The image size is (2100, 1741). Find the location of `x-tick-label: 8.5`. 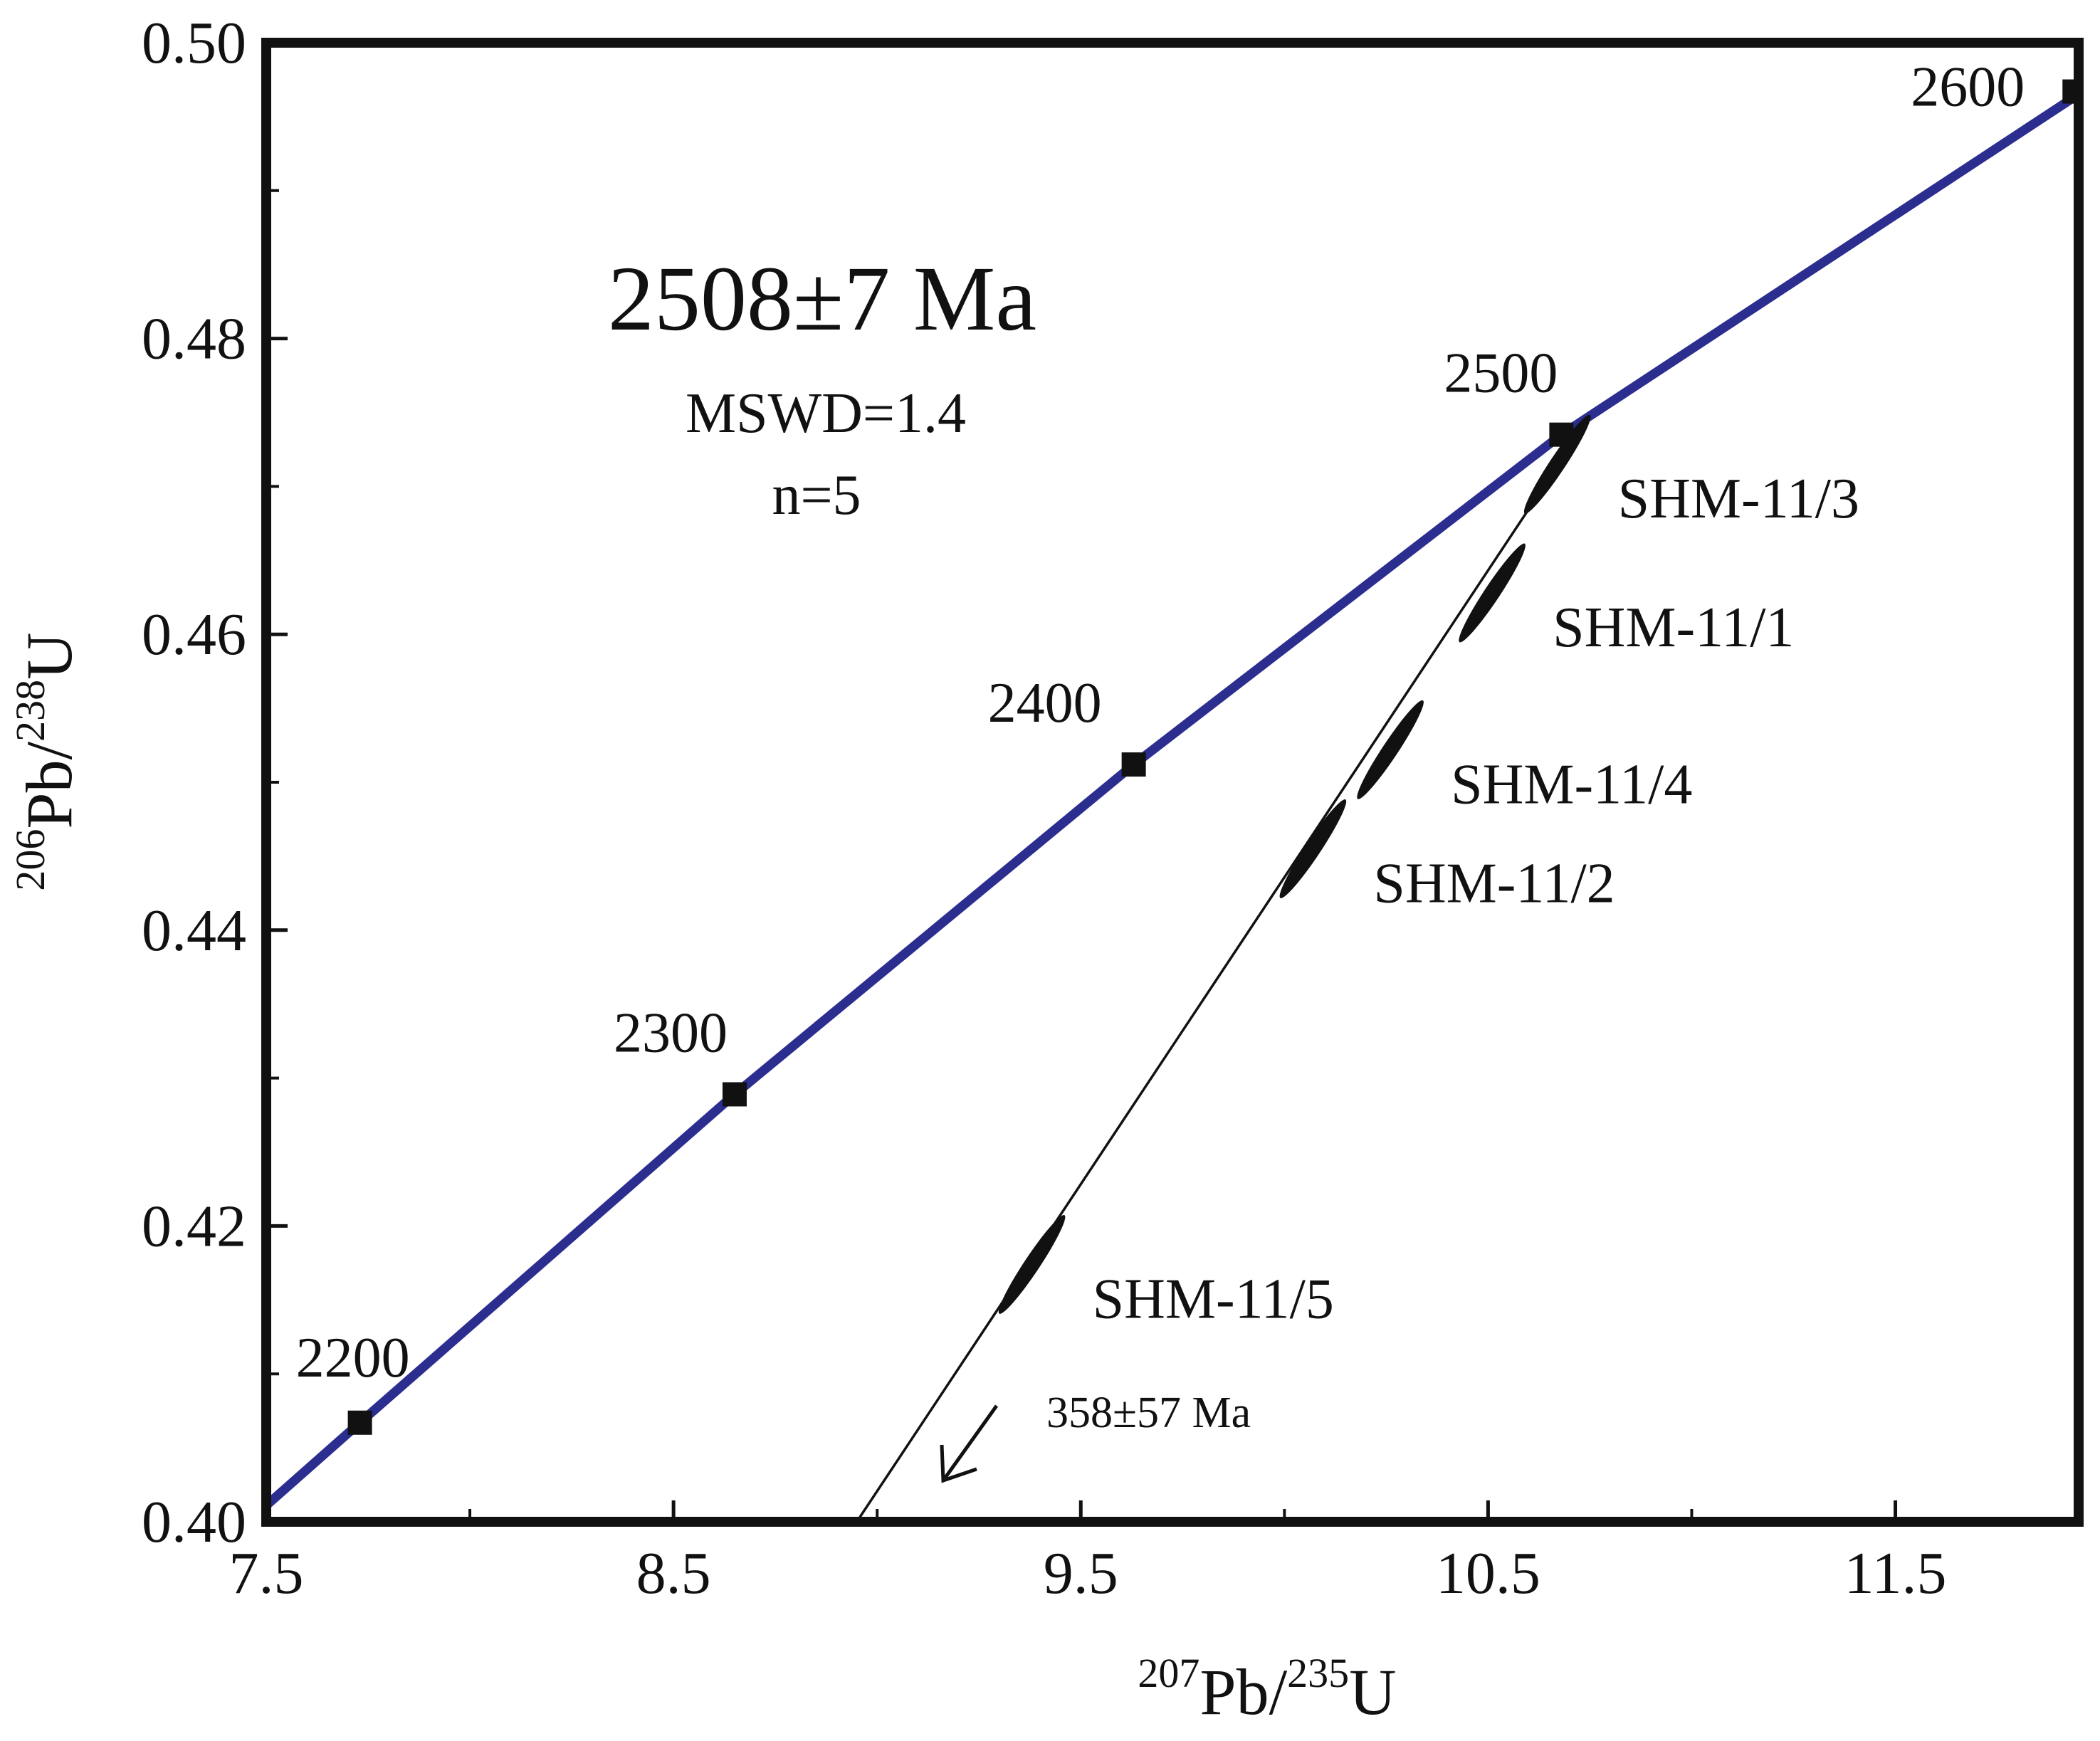

x-tick-label: 8.5 is located at coordinates (673, 1573).